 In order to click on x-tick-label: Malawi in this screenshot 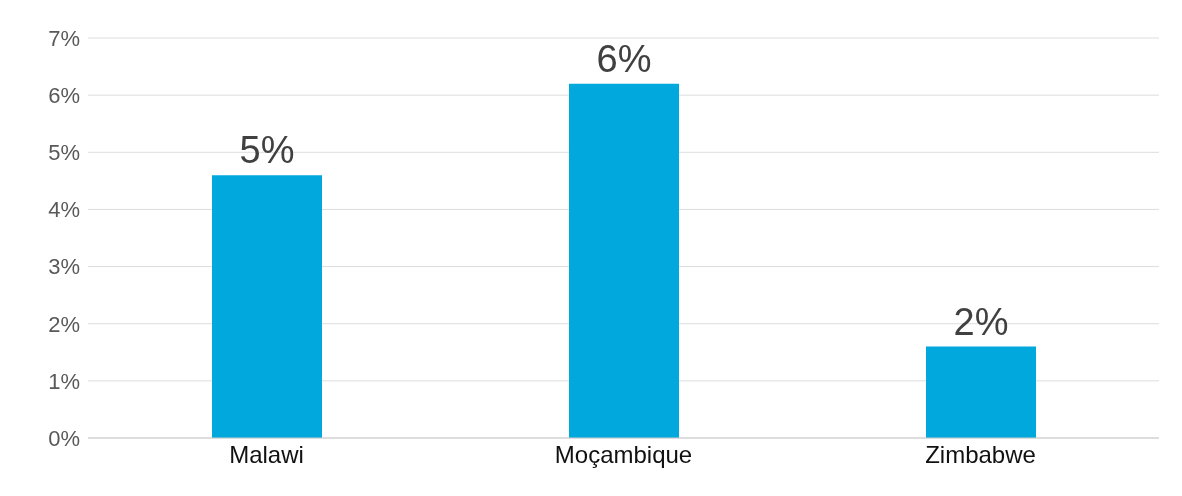, I will do `click(266, 455)`.